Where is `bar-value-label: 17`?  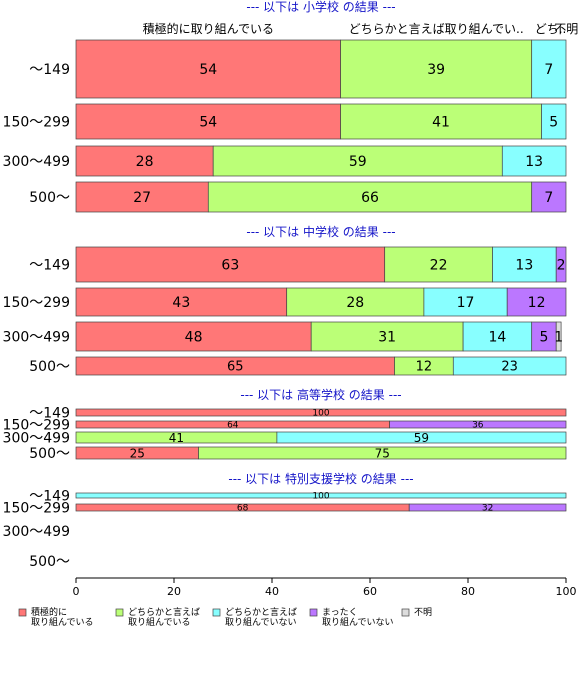
bar-value-label: 17 is located at coordinates (466, 303).